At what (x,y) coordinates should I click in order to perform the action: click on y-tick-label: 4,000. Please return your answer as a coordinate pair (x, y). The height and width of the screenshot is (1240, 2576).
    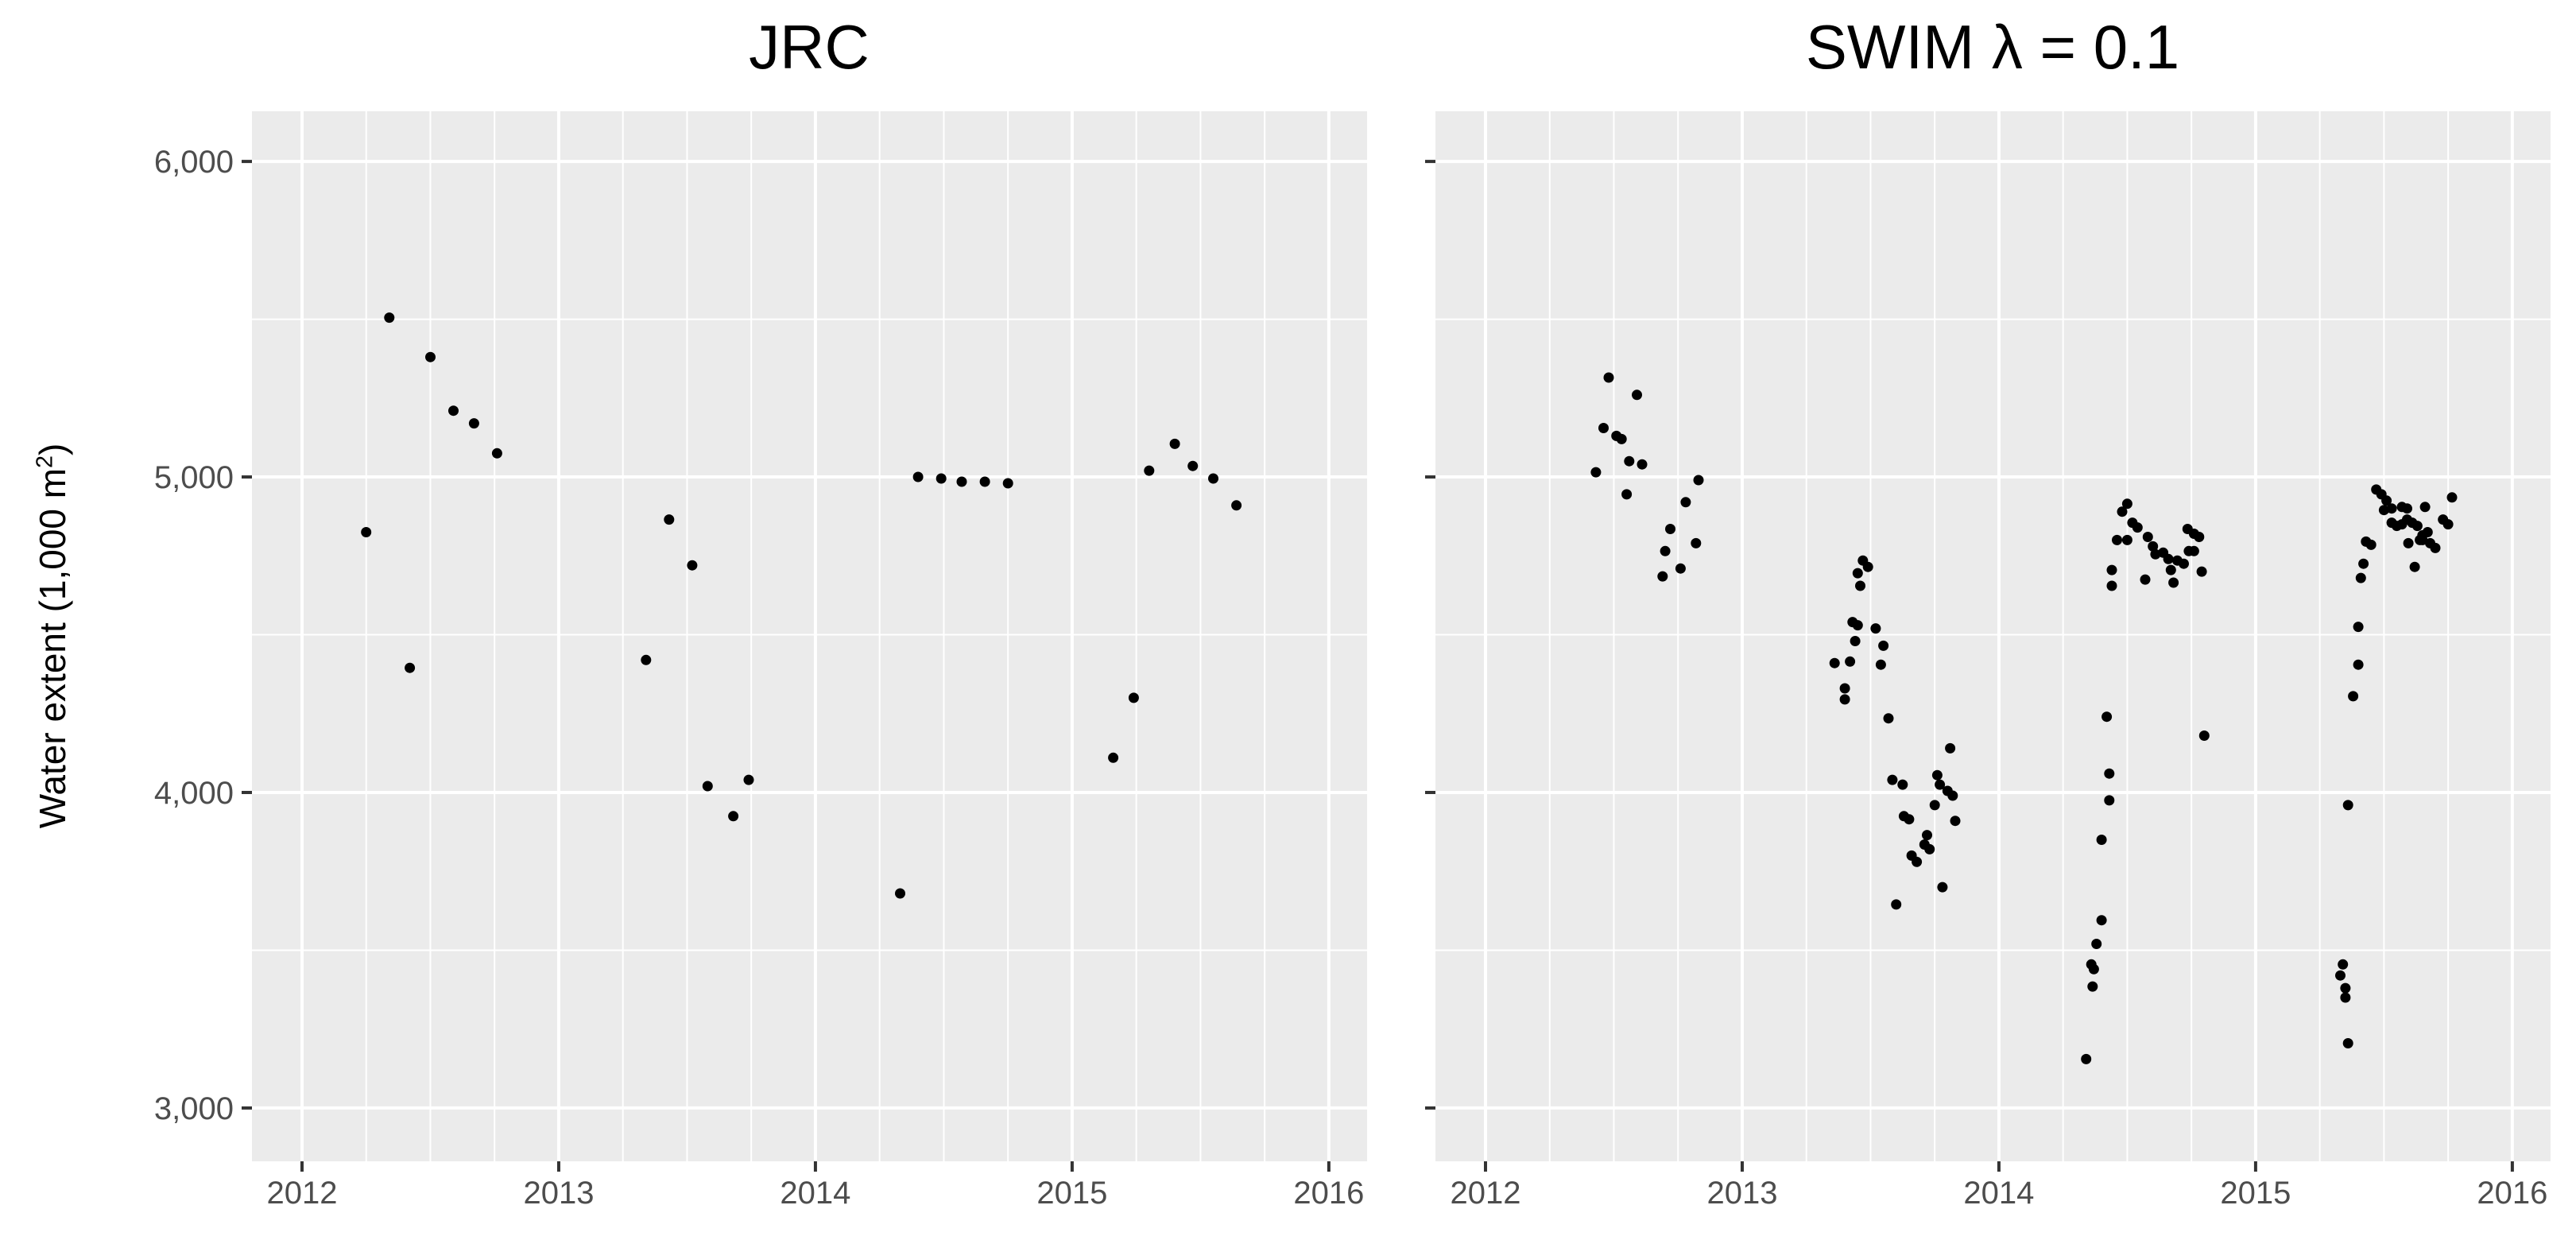
    Looking at the image, I should click on (194, 793).